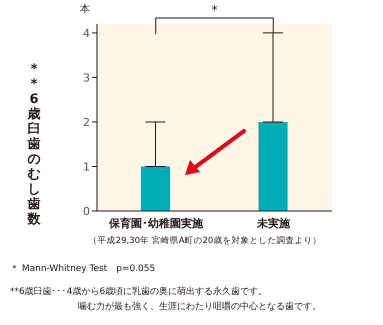 This screenshot has height=325, width=383. I want to click on y-tick-label: 1, so click(86, 167).